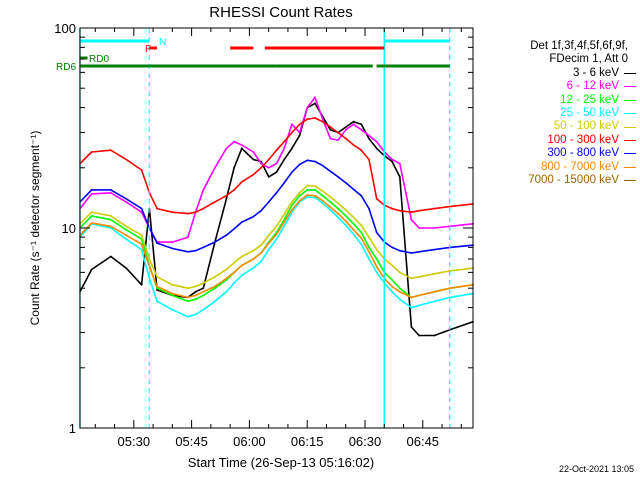  What do you see at coordinates (558, 126) in the screenshot?
I see `legend-entry-4: 50 - 100 keV` at bounding box center [558, 126].